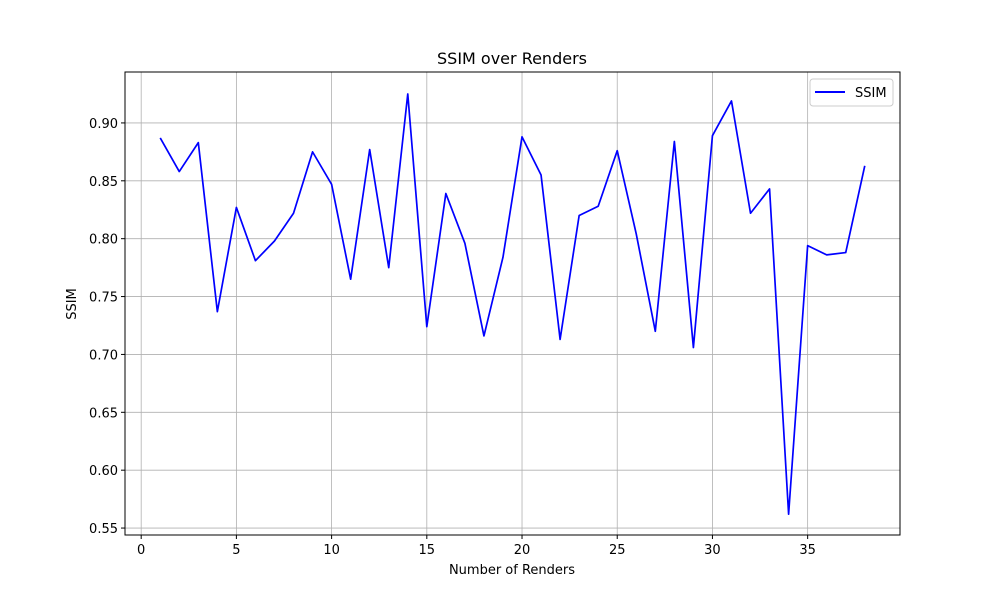 The image size is (1000, 600). What do you see at coordinates (103, 240) in the screenshot?
I see `y-tick-label: 0.80` at bounding box center [103, 240].